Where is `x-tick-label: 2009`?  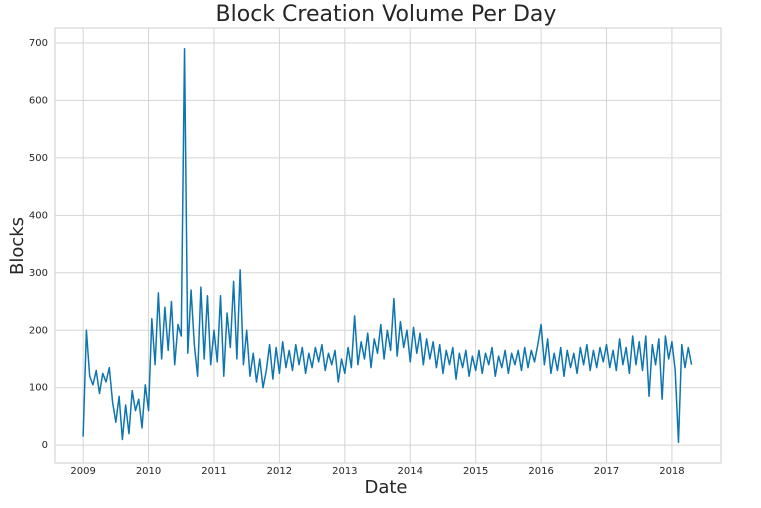
x-tick-label: 2009 is located at coordinates (82, 471).